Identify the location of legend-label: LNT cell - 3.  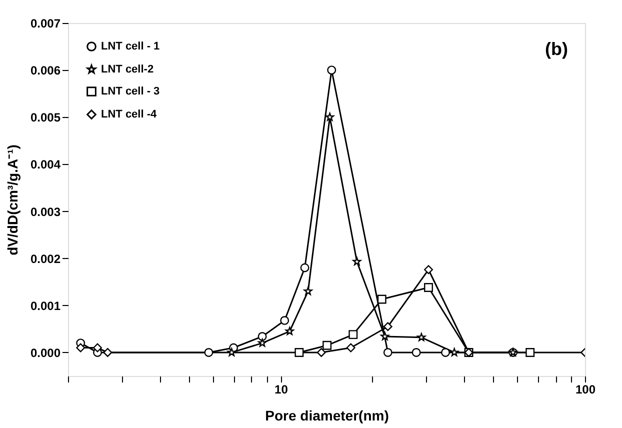
(130, 92).